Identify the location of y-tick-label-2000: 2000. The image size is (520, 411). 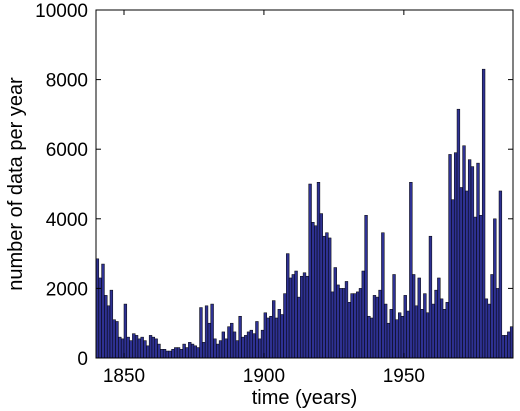
(67, 289).